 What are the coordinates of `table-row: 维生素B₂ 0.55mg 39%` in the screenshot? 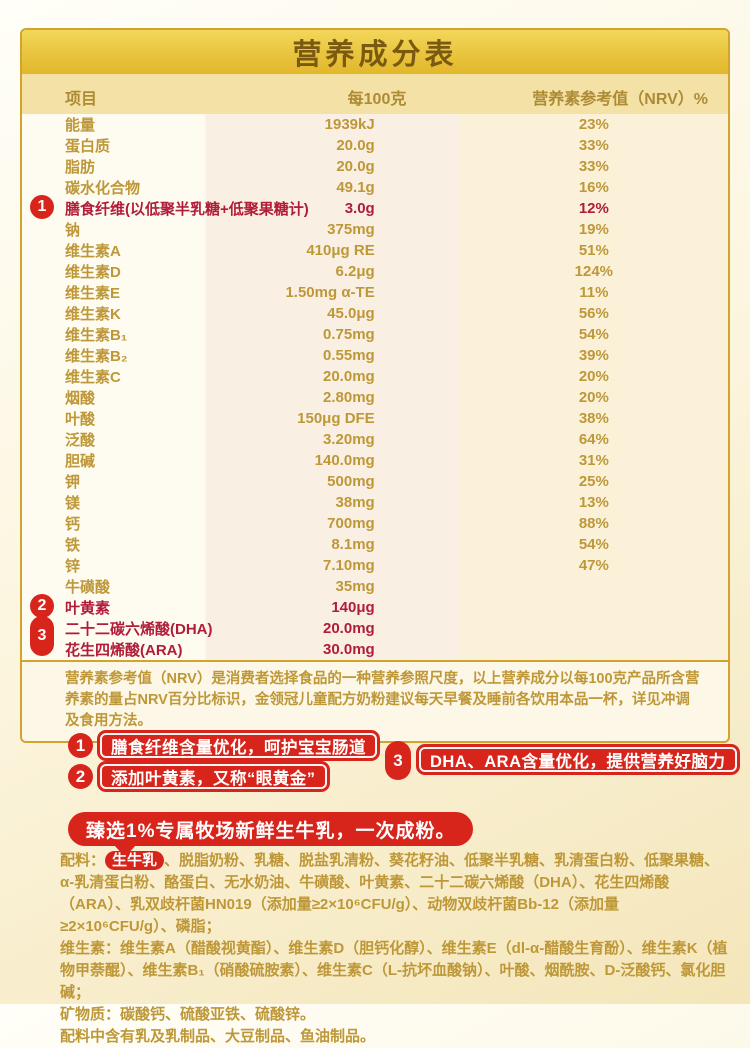 It's located at (375, 355).